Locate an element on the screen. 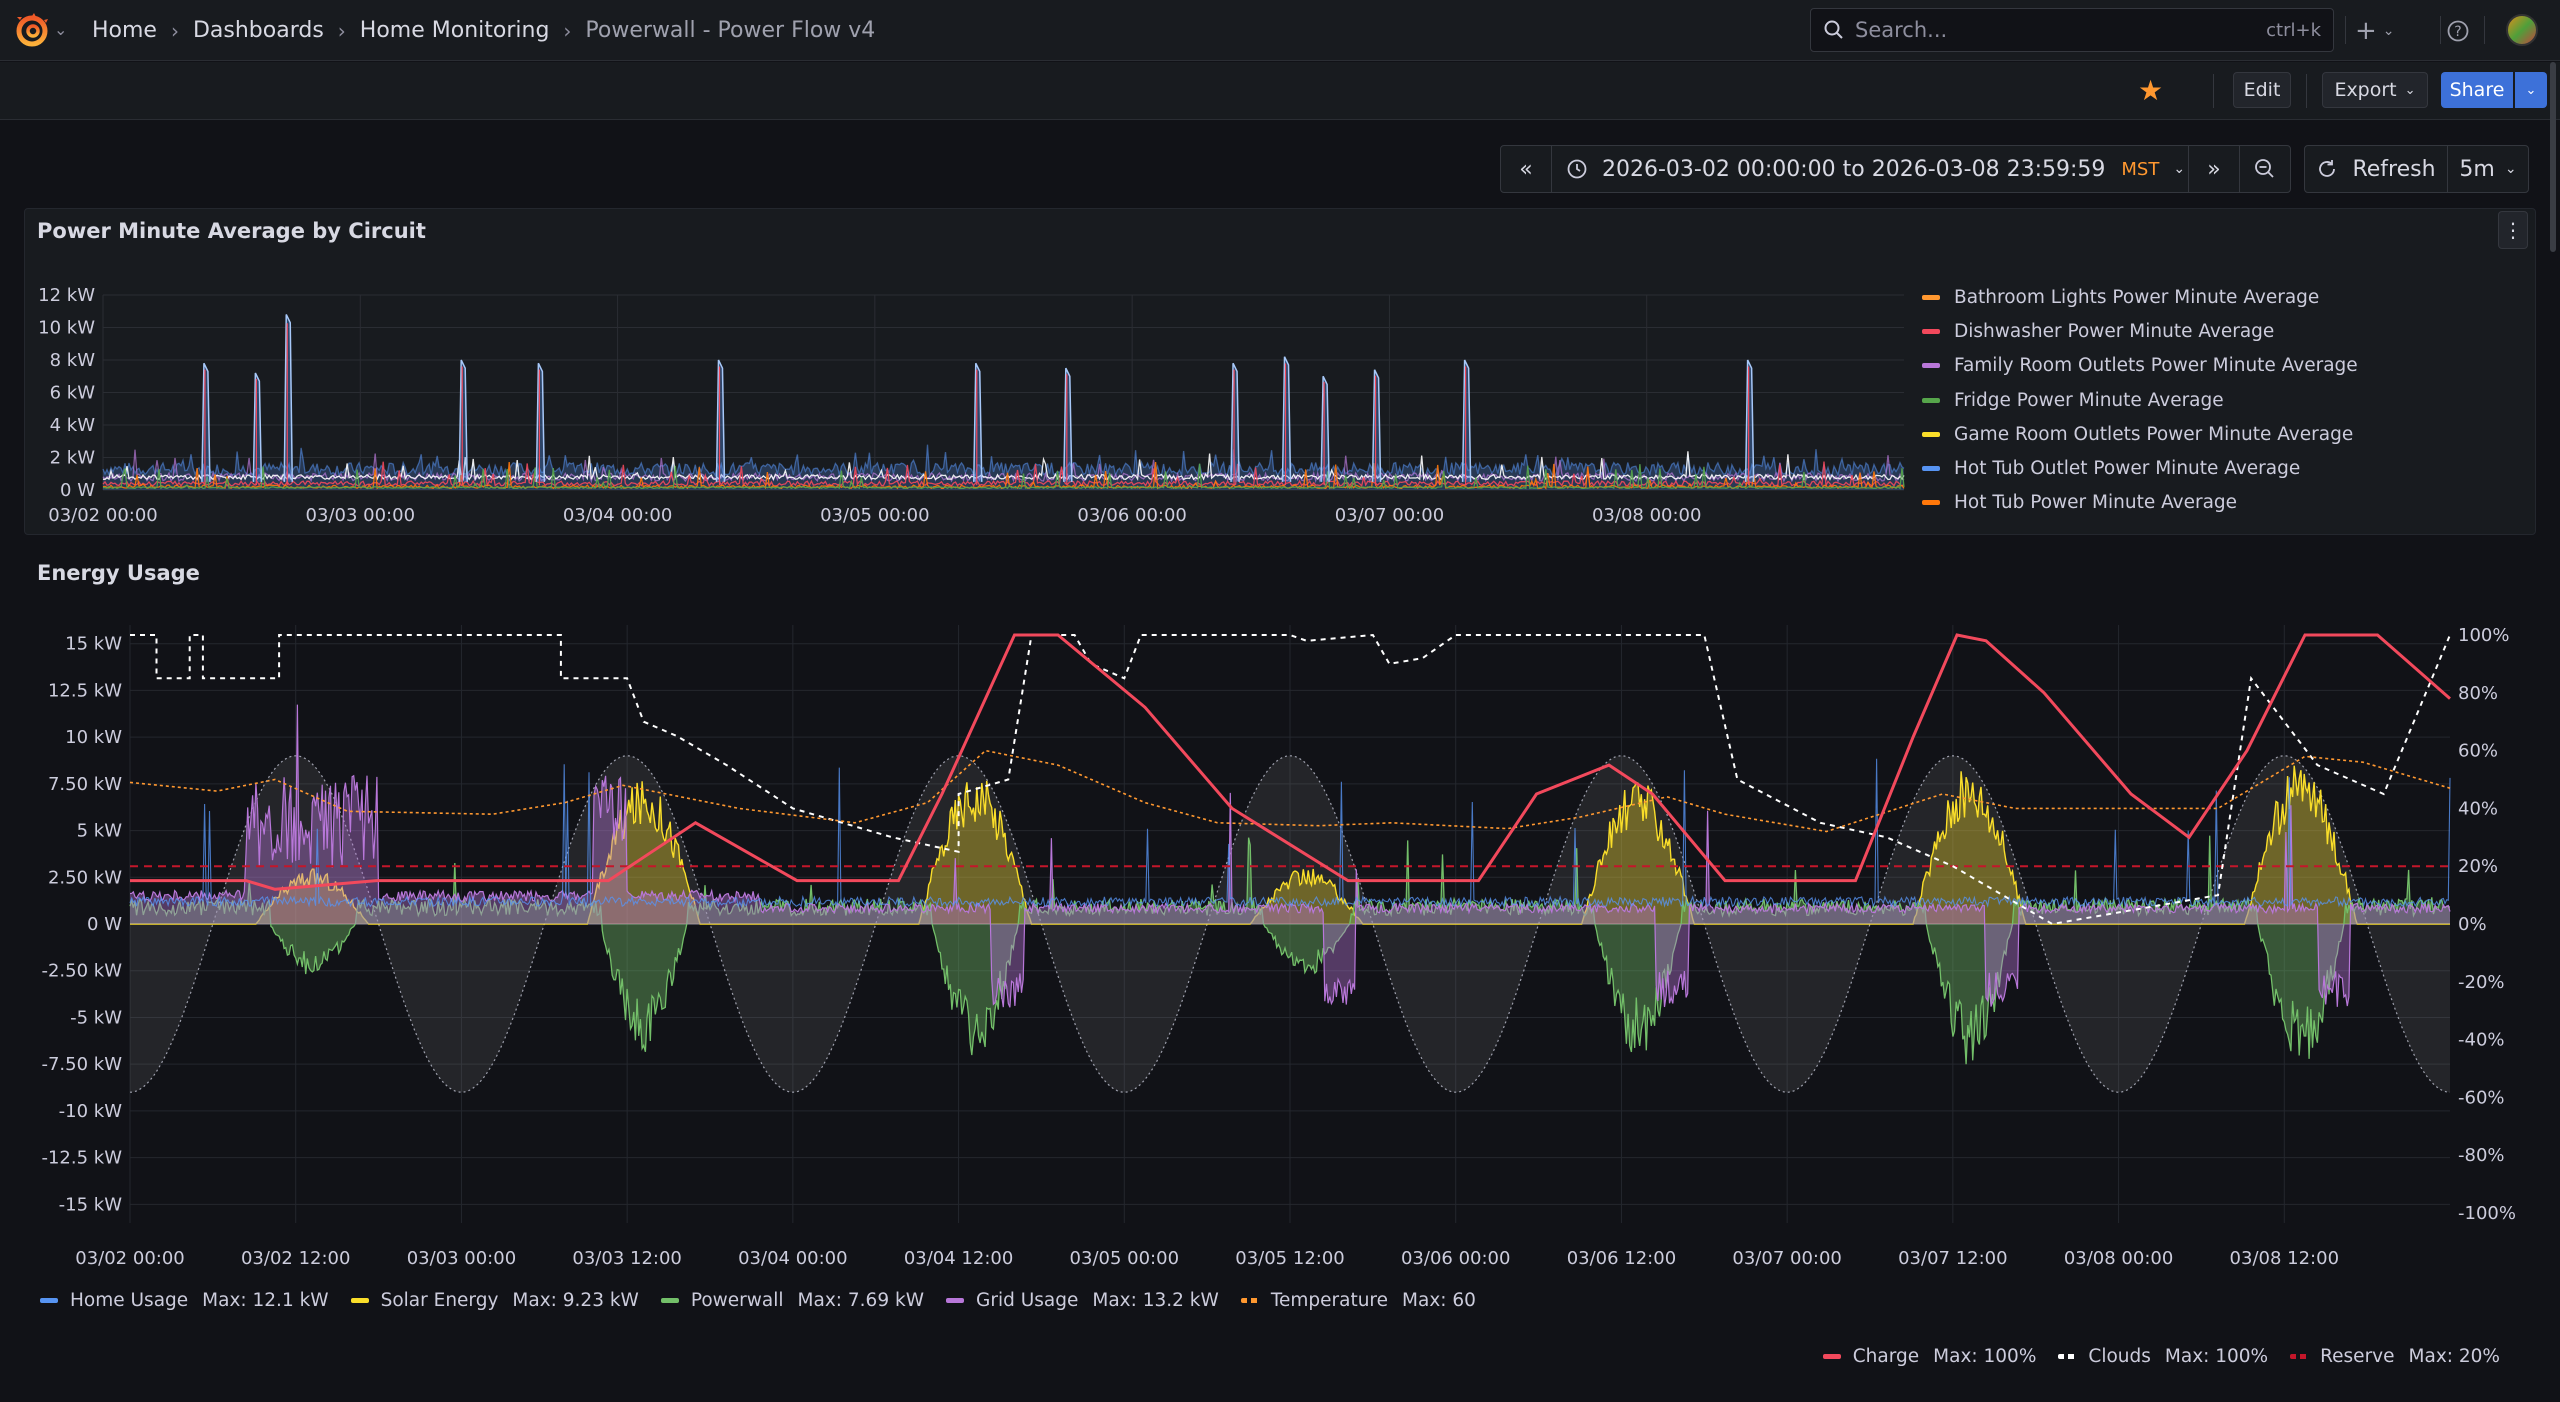 This screenshot has height=1402, width=2560. series-line is located at coordinates (1003, 466).